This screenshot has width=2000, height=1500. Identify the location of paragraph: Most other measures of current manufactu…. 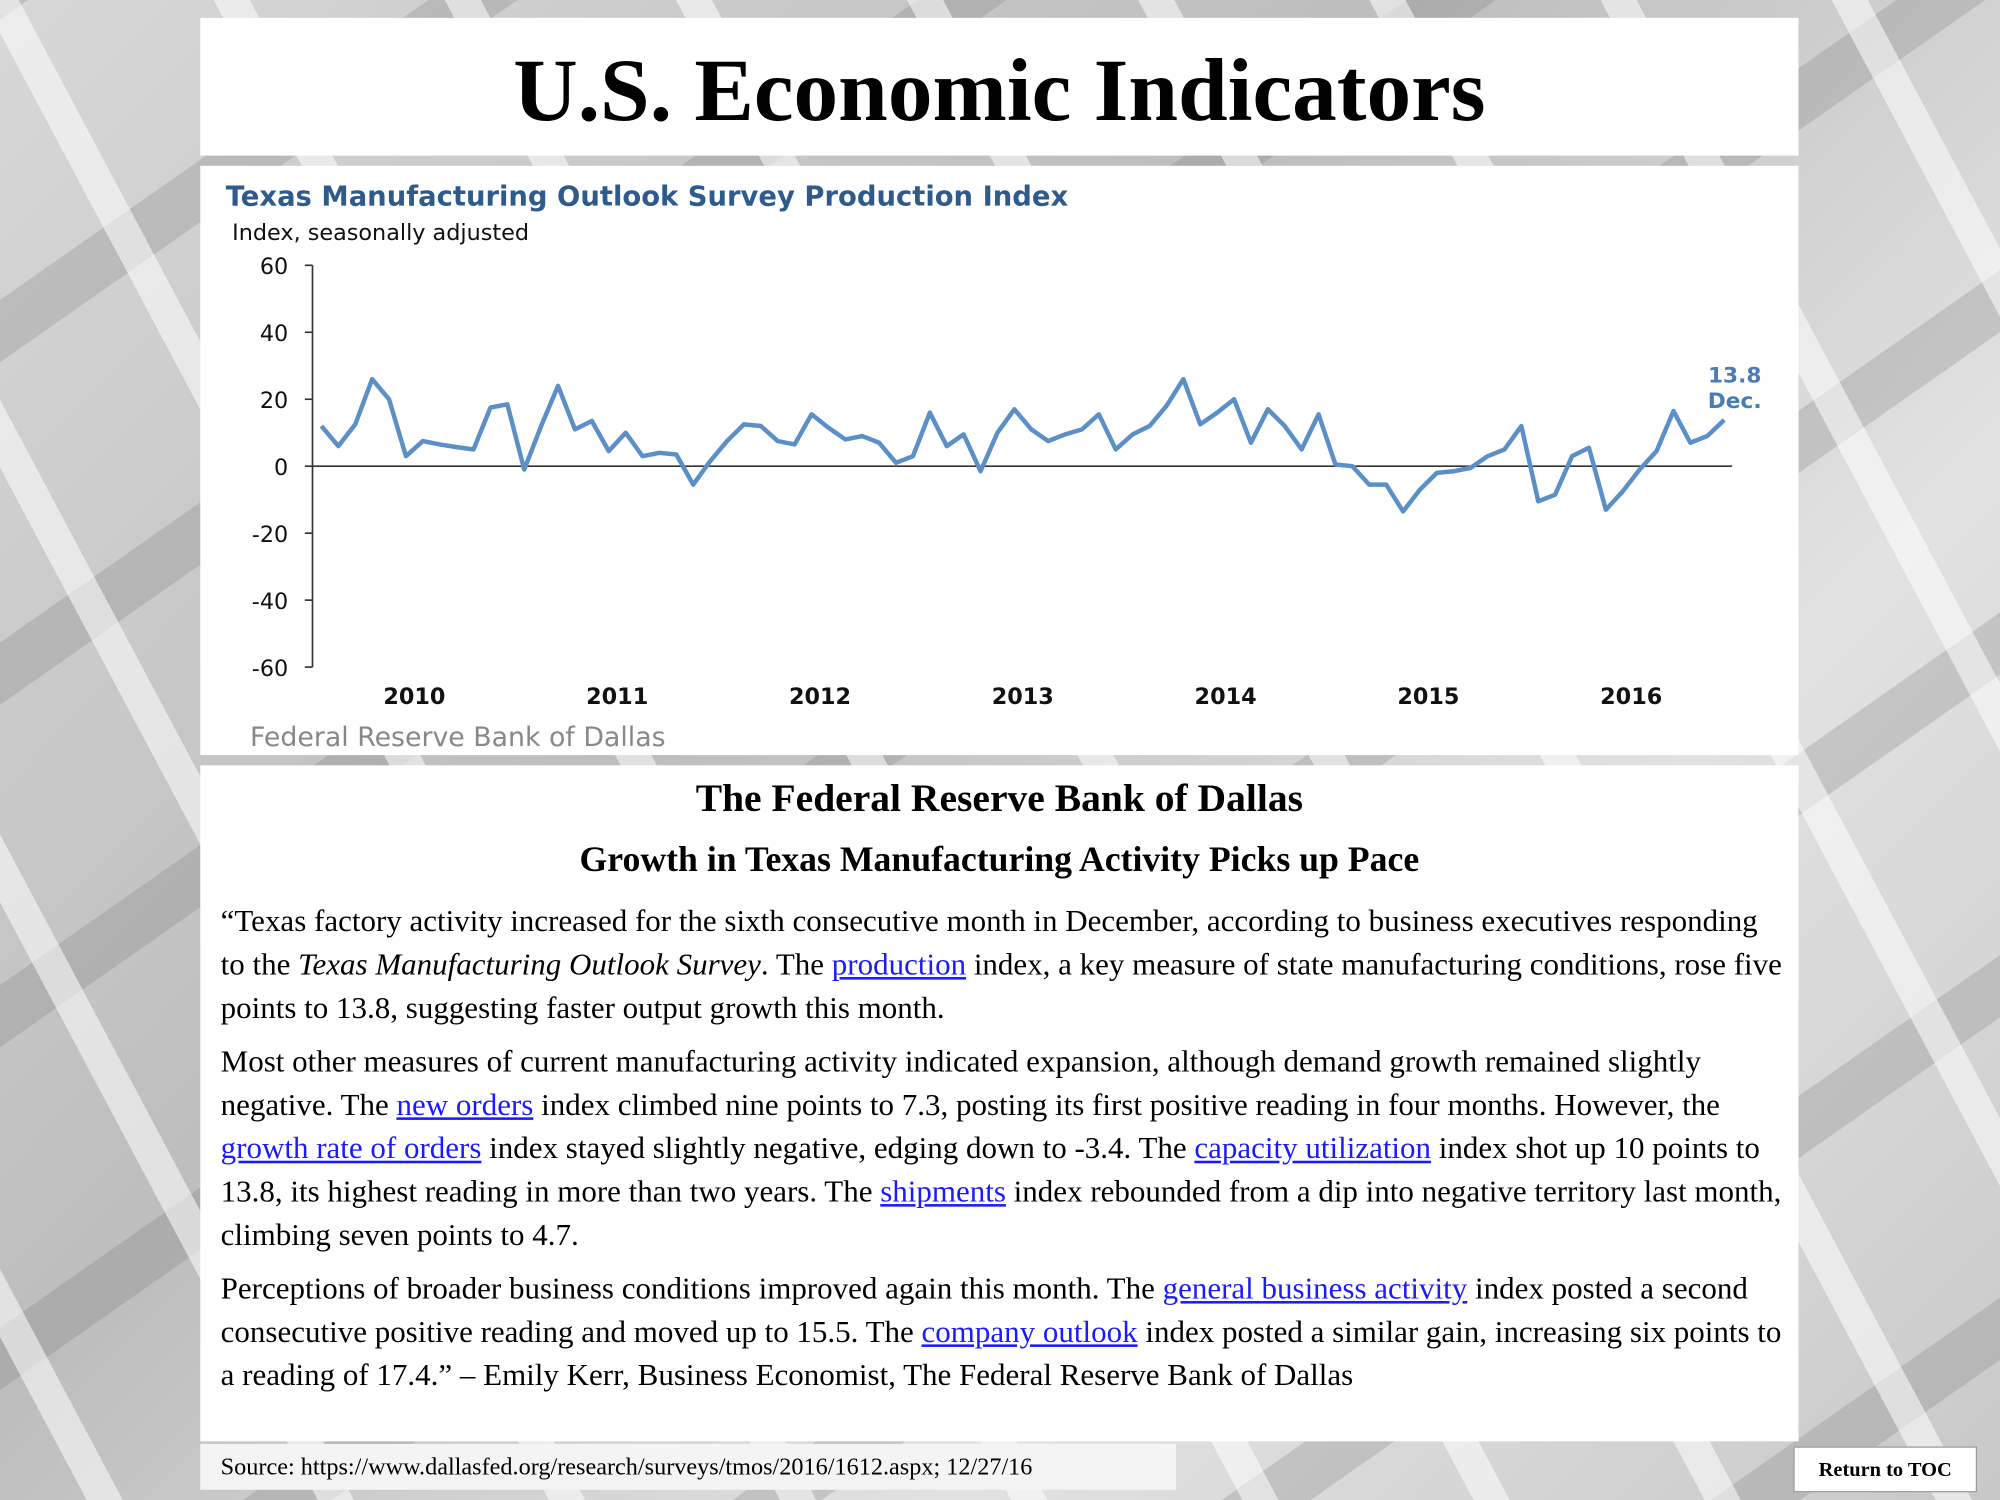
(1002, 1149).